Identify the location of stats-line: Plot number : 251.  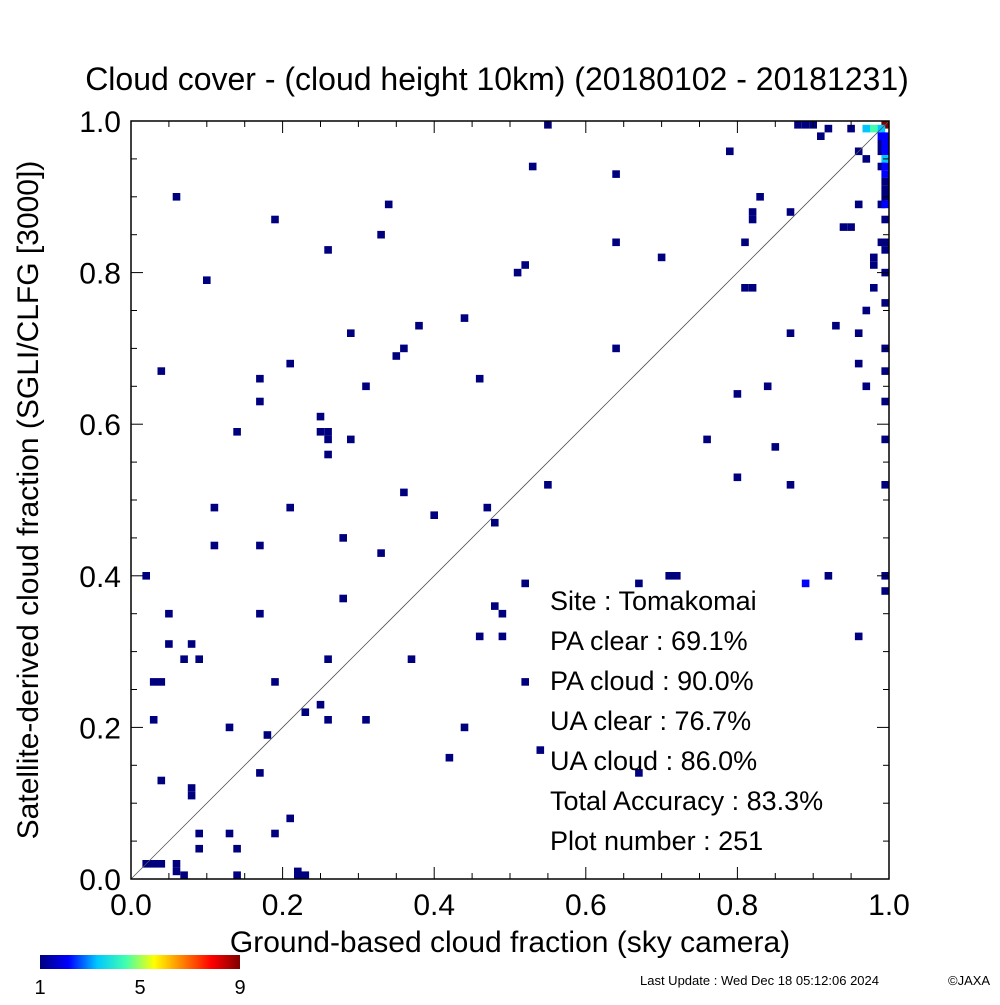
(656, 841).